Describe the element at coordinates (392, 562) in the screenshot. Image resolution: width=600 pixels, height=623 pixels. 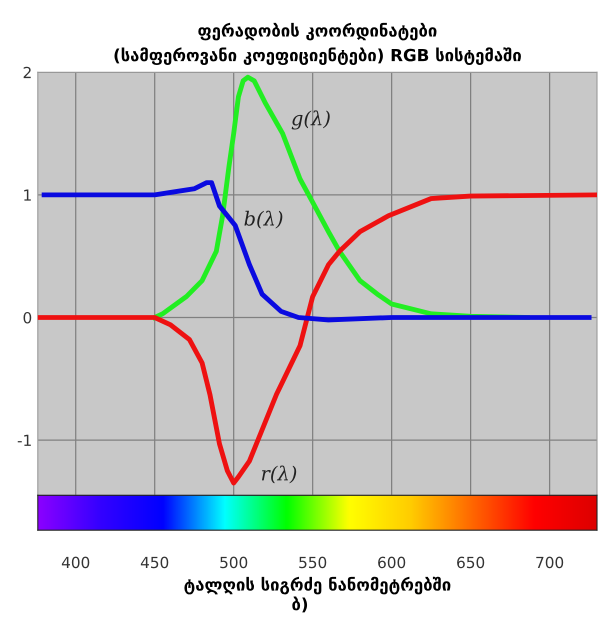
I see `x-tick-label: 600` at that location.